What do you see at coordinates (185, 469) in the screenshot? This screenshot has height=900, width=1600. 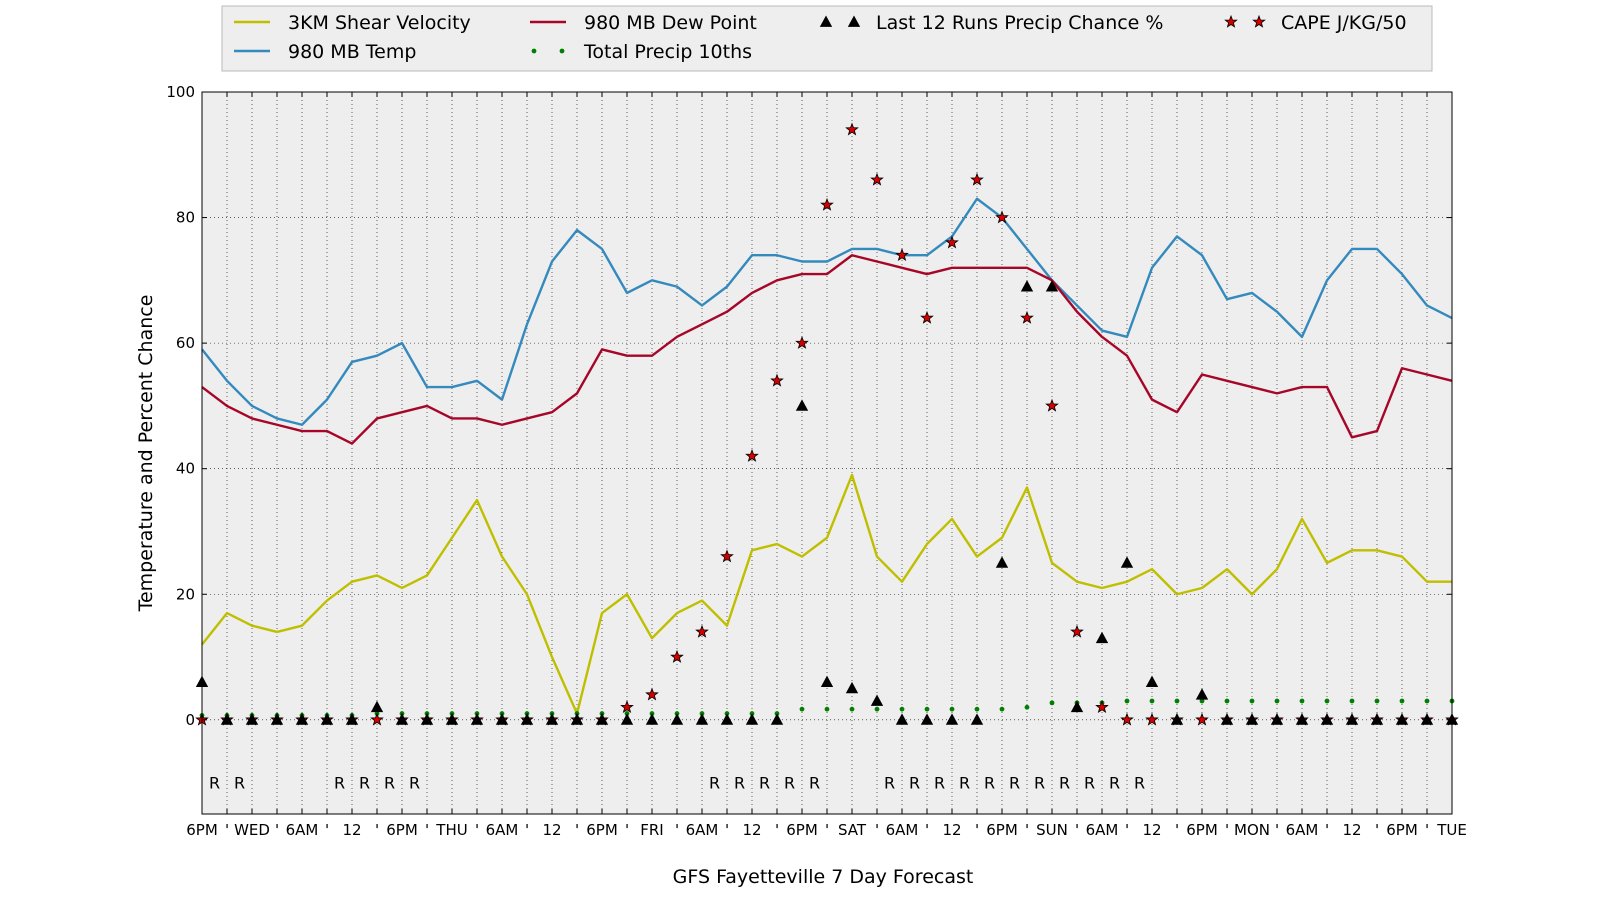 I see `y-tick-label: 40` at bounding box center [185, 469].